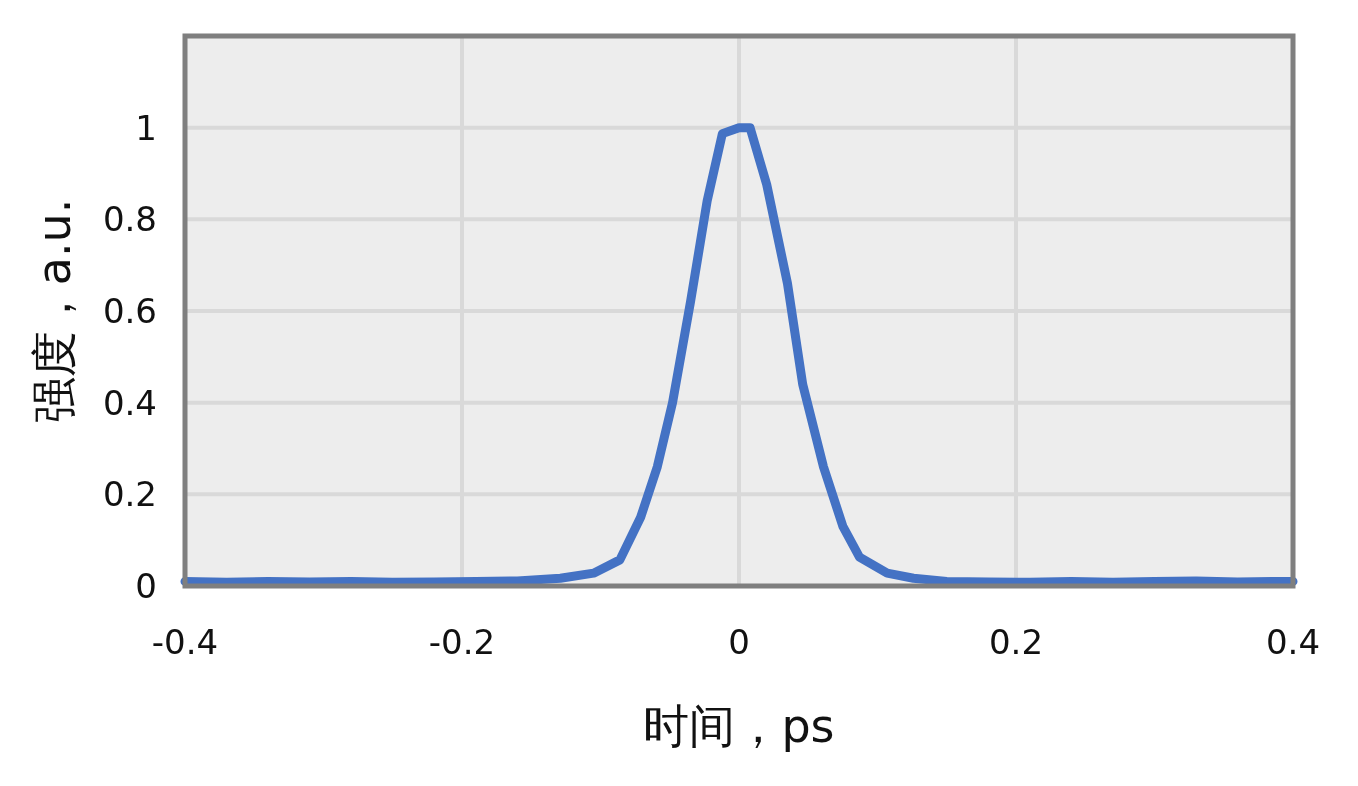  I want to click on y-axis-title: 强度，a.u., so click(54, 311).